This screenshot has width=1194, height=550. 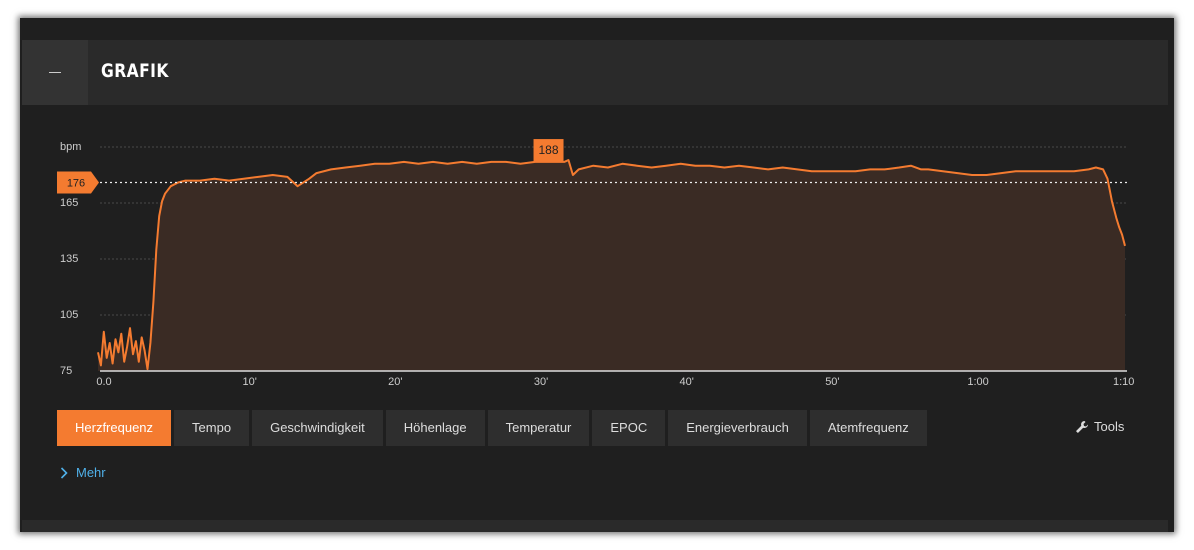 I want to click on y-tick-label: 105, so click(x=69, y=315).